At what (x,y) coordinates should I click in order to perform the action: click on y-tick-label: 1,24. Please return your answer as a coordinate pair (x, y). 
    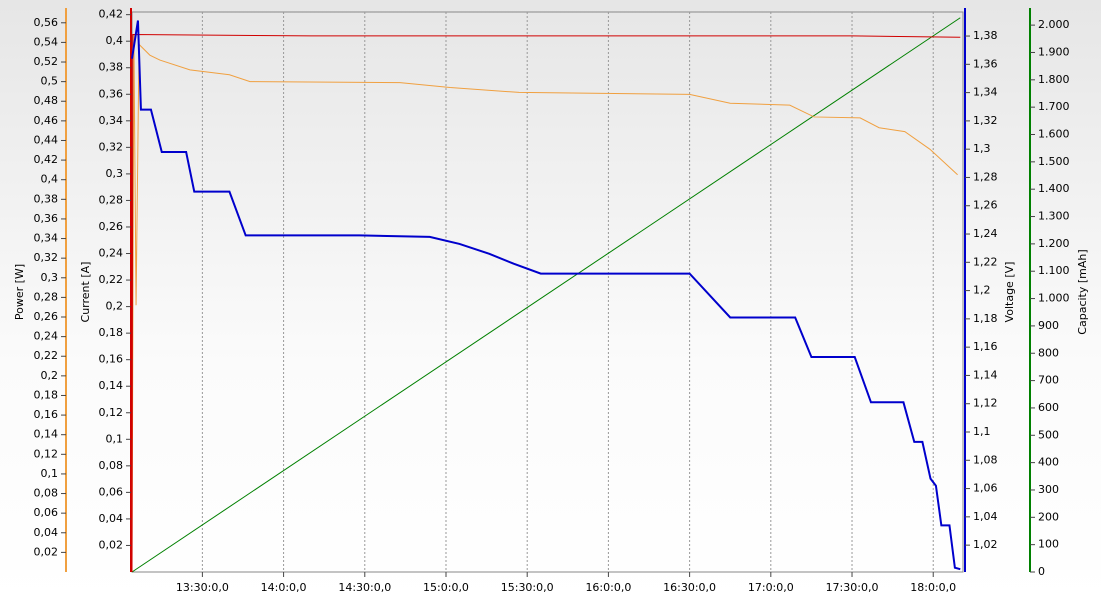
    Looking at the image, I should click on (985, 233).